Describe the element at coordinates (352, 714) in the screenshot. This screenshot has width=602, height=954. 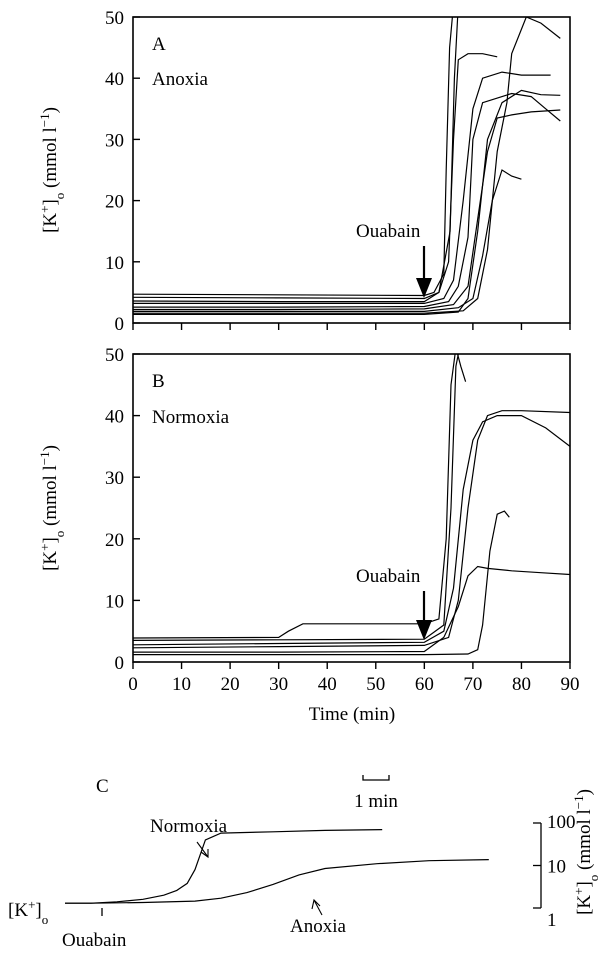
I see `panel-b-x-axis-title: Time (min)` at that location.